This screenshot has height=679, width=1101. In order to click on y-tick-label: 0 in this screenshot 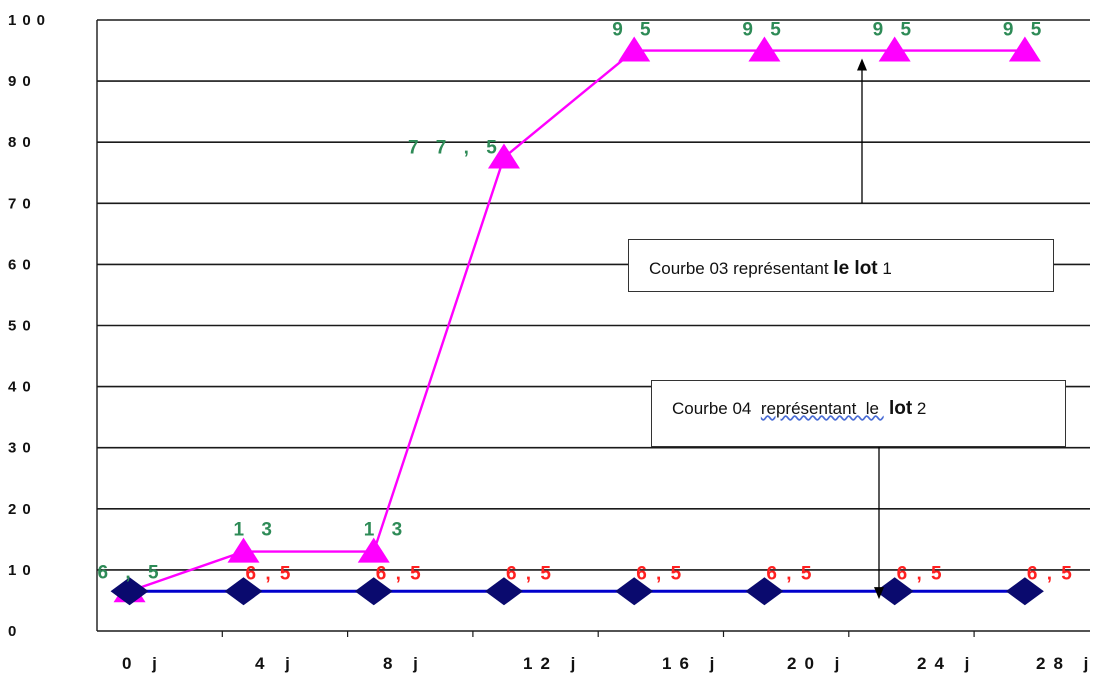, I will do `click(15, 631)`.